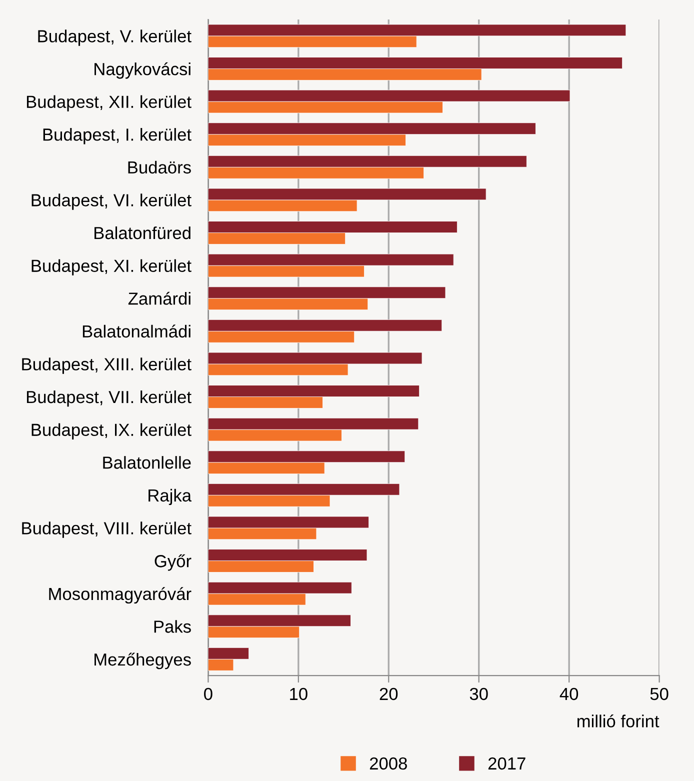 This screenshot has height=781, width=694. What do you see at coordinates (107, 530) in the screenshot?
I see `y-tick-label: Budapest, VIII. kerület` at bounding box center [107, 530].